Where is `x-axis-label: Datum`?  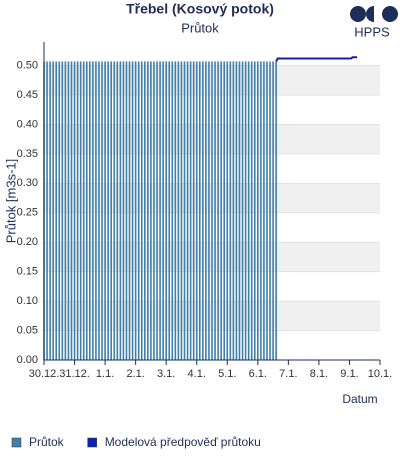 x-axis-label: Datum is located at coordinates (359, 399).